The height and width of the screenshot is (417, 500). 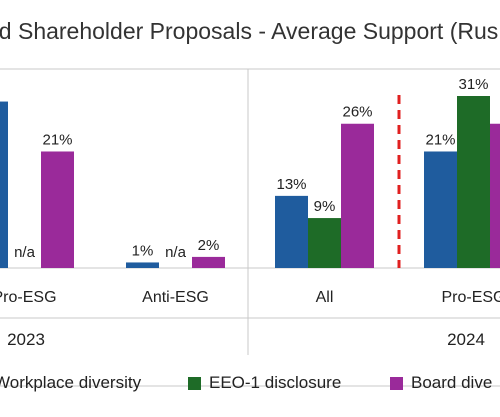 I want to click on legend-item-workplace-diversity: Workplace diversity, so click(x=70, y=383).